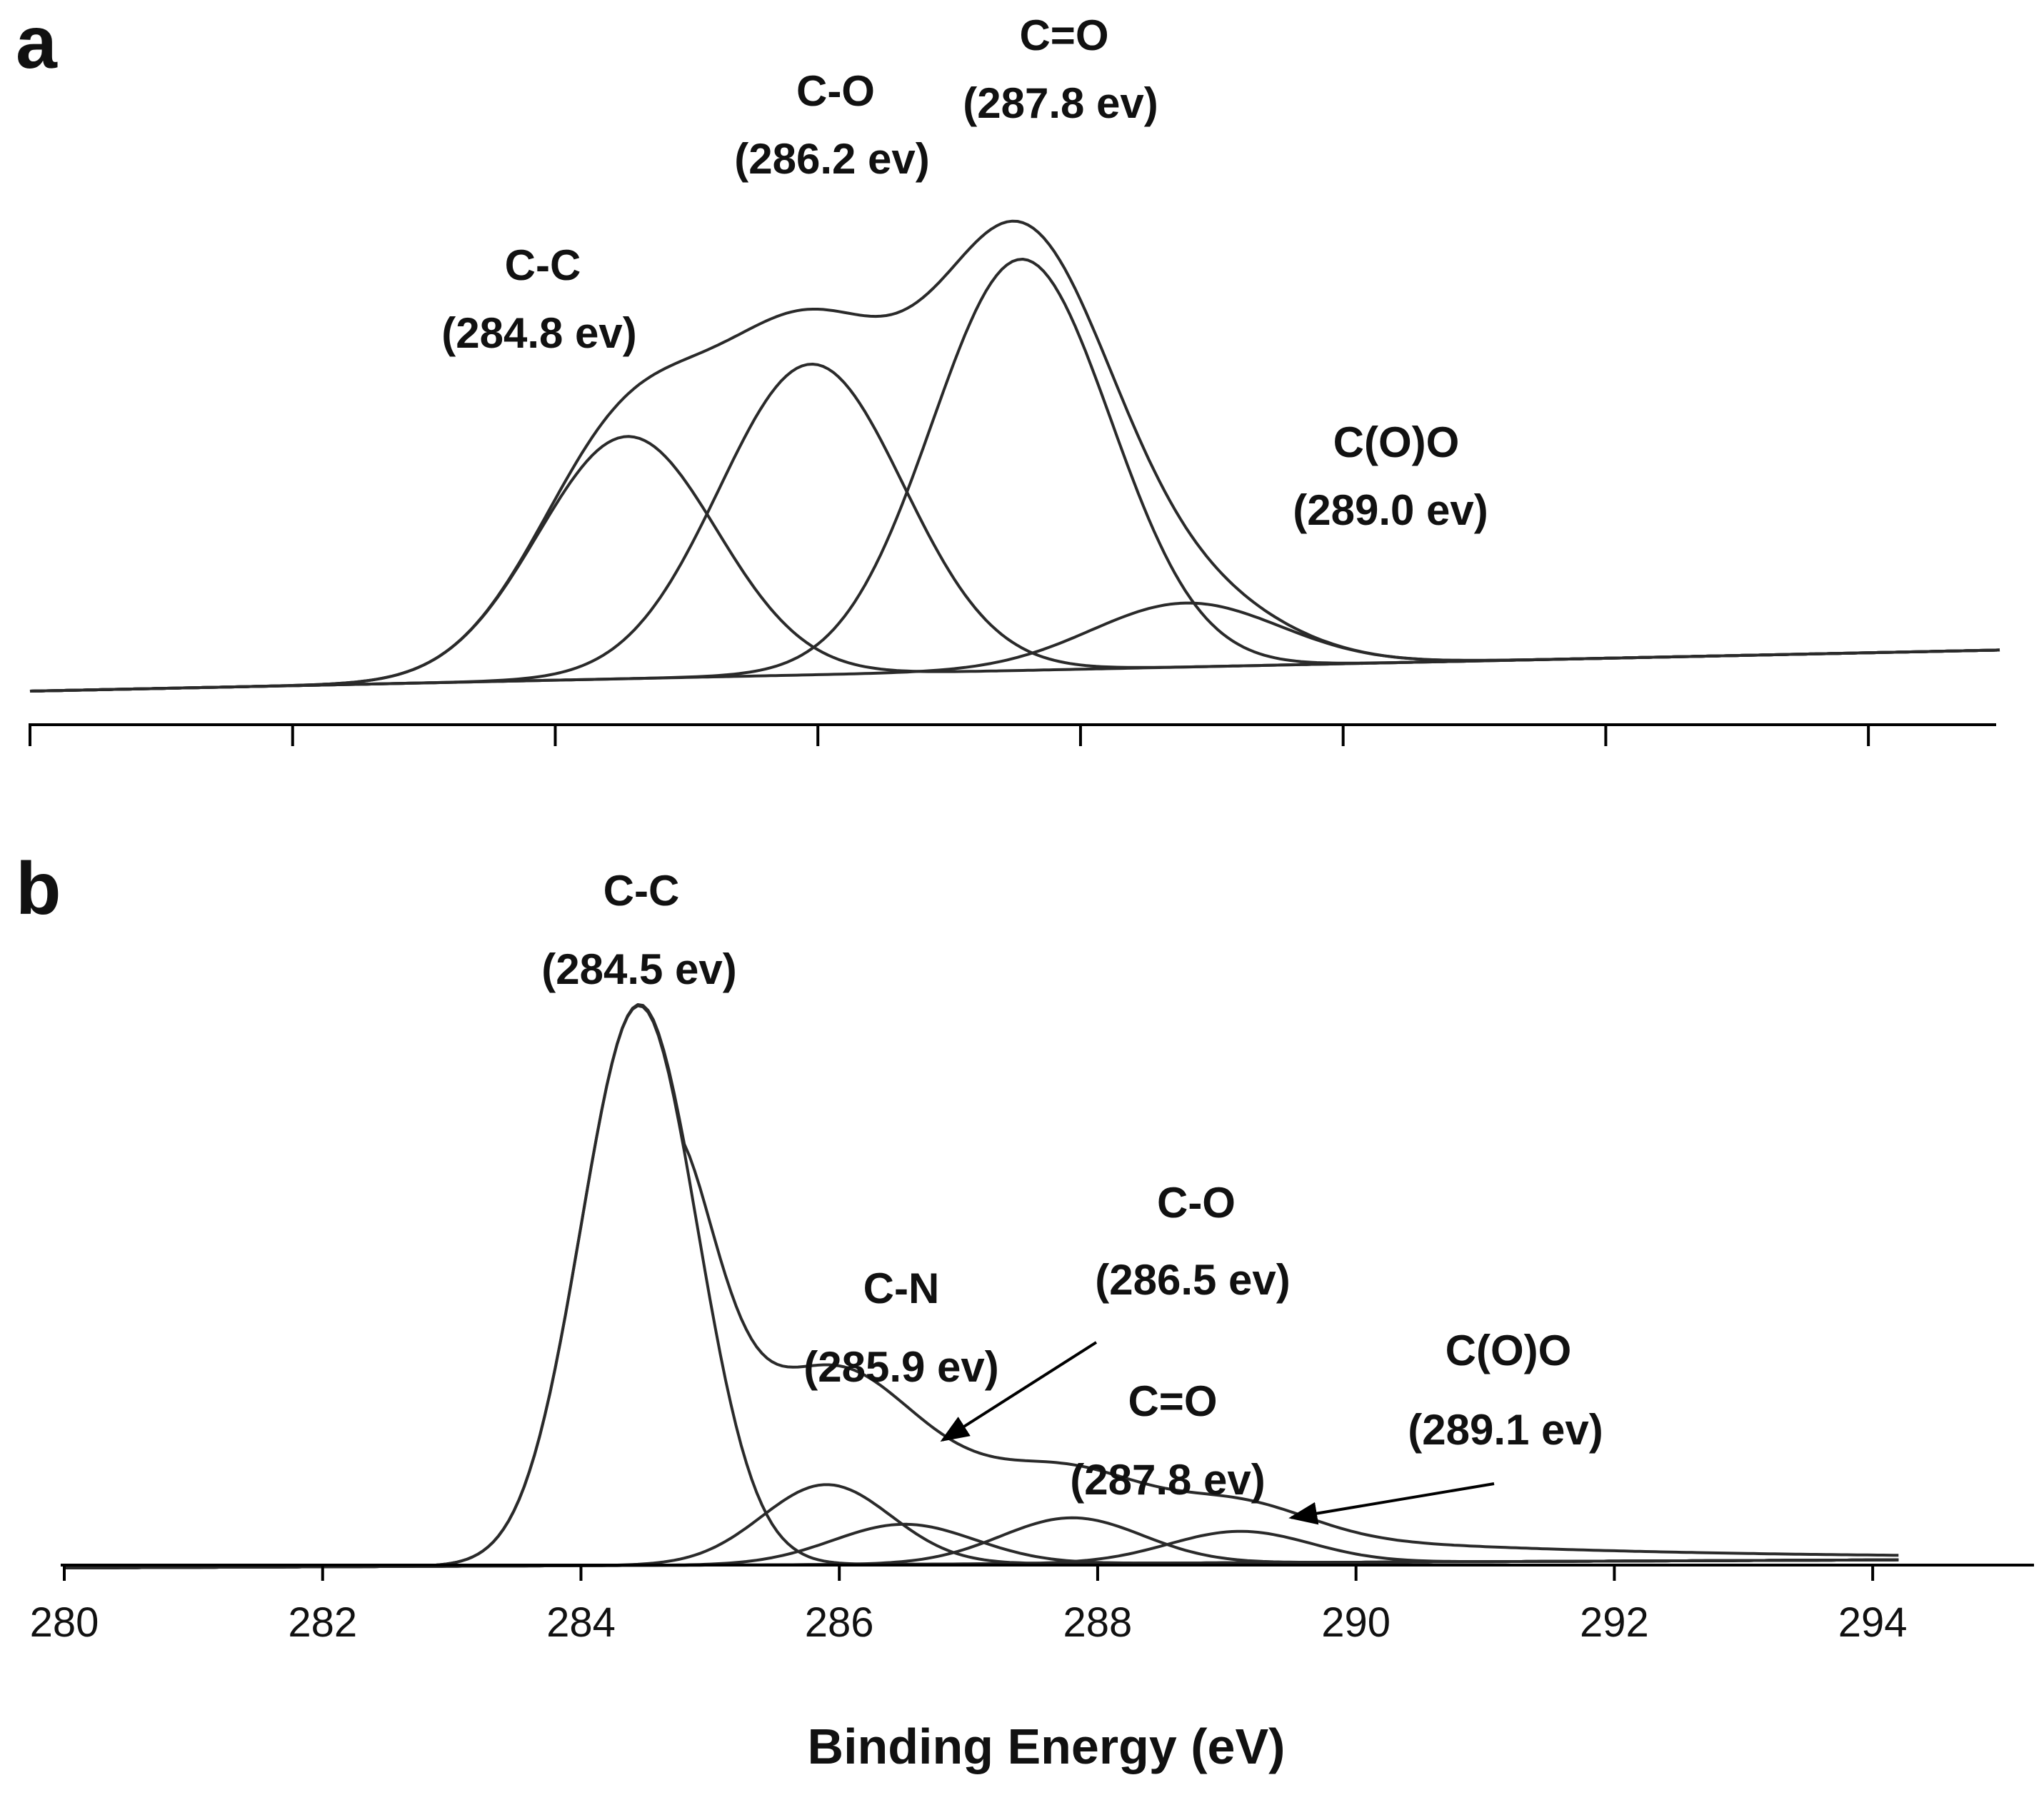 Image resolution: width=2044 pixels, height=1795 pixels. What do you see at coordinates (64, 1622) in the screenshot?
I see `panel-b-x-tick-label: 280` at bounding box center [64, 1622].